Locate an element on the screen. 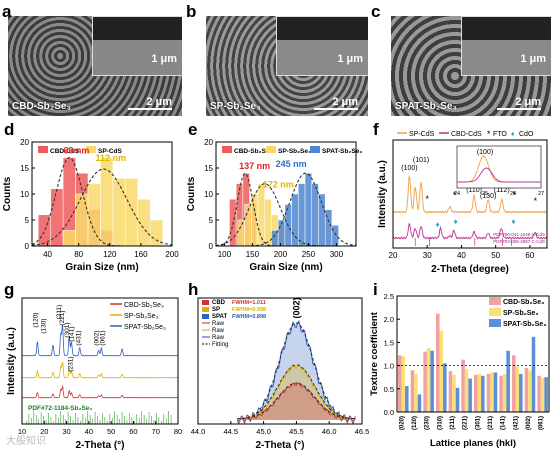  peak-label: (301) is located at coordinates (67, 329).